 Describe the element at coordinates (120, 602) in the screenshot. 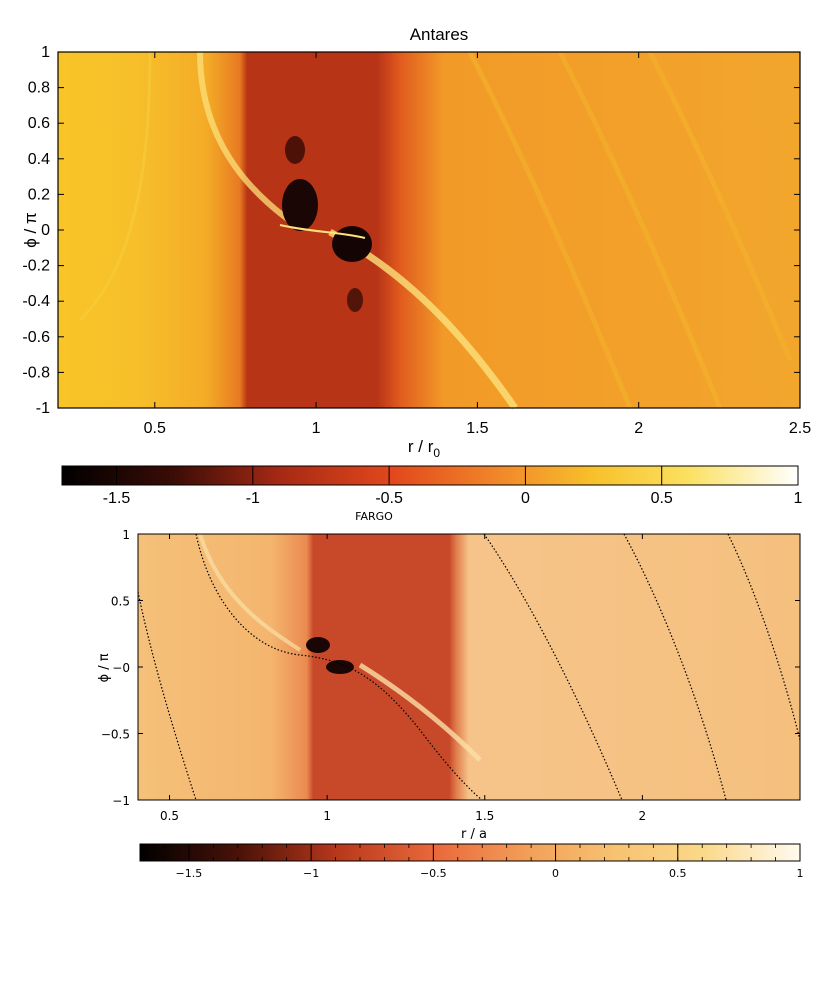

I see `y-tick-label: 0.5` at that location.